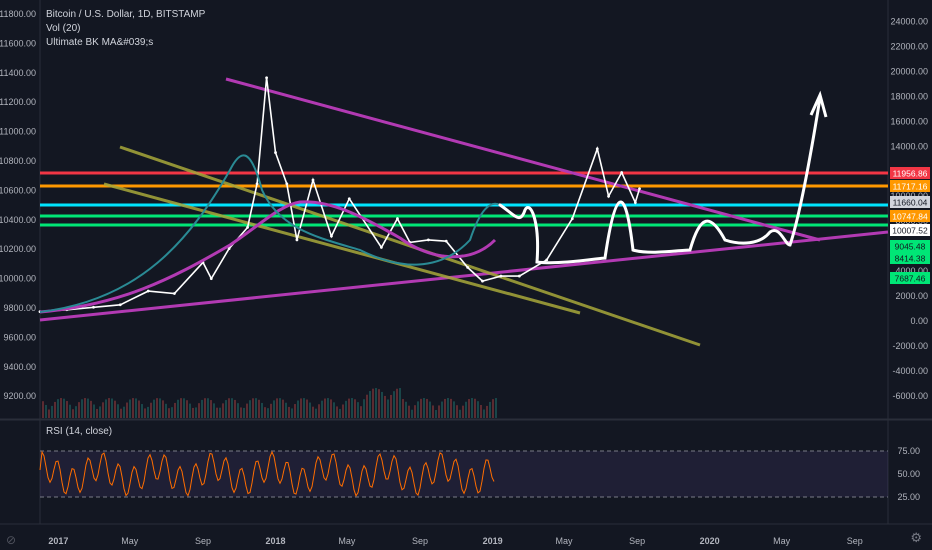 The image size is (932, 550). Describe the element at coordinates (916, 538) in the screenshot. I see `settings-gear-icon: ⚙` at that location.